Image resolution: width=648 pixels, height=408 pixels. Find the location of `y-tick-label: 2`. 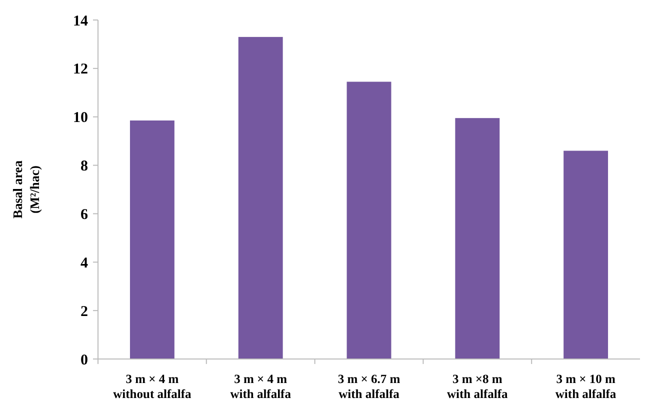

y-tick-label: 2 is located at coordinates (84, 312).